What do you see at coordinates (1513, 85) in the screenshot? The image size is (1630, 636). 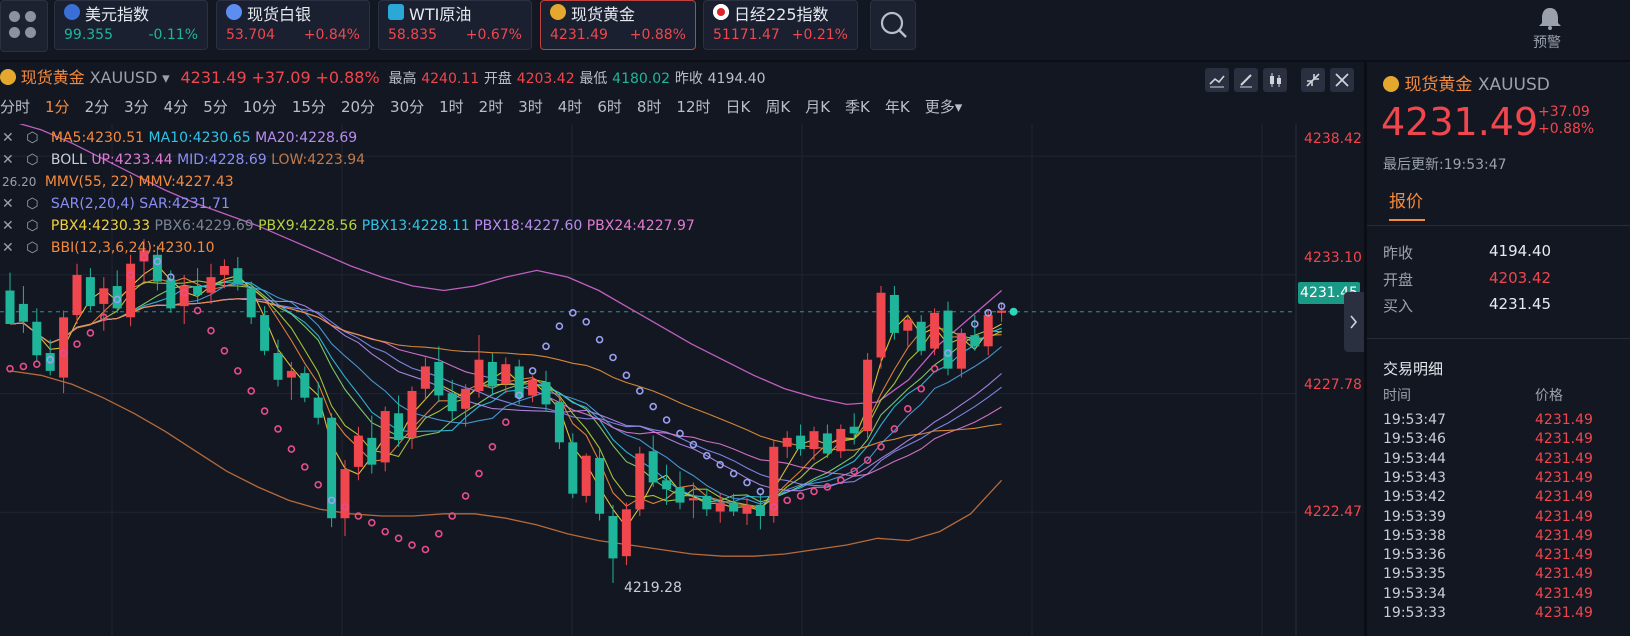 I see `panel-instrument-symbol: XAUUSD` at bounding box center [1513, 85].